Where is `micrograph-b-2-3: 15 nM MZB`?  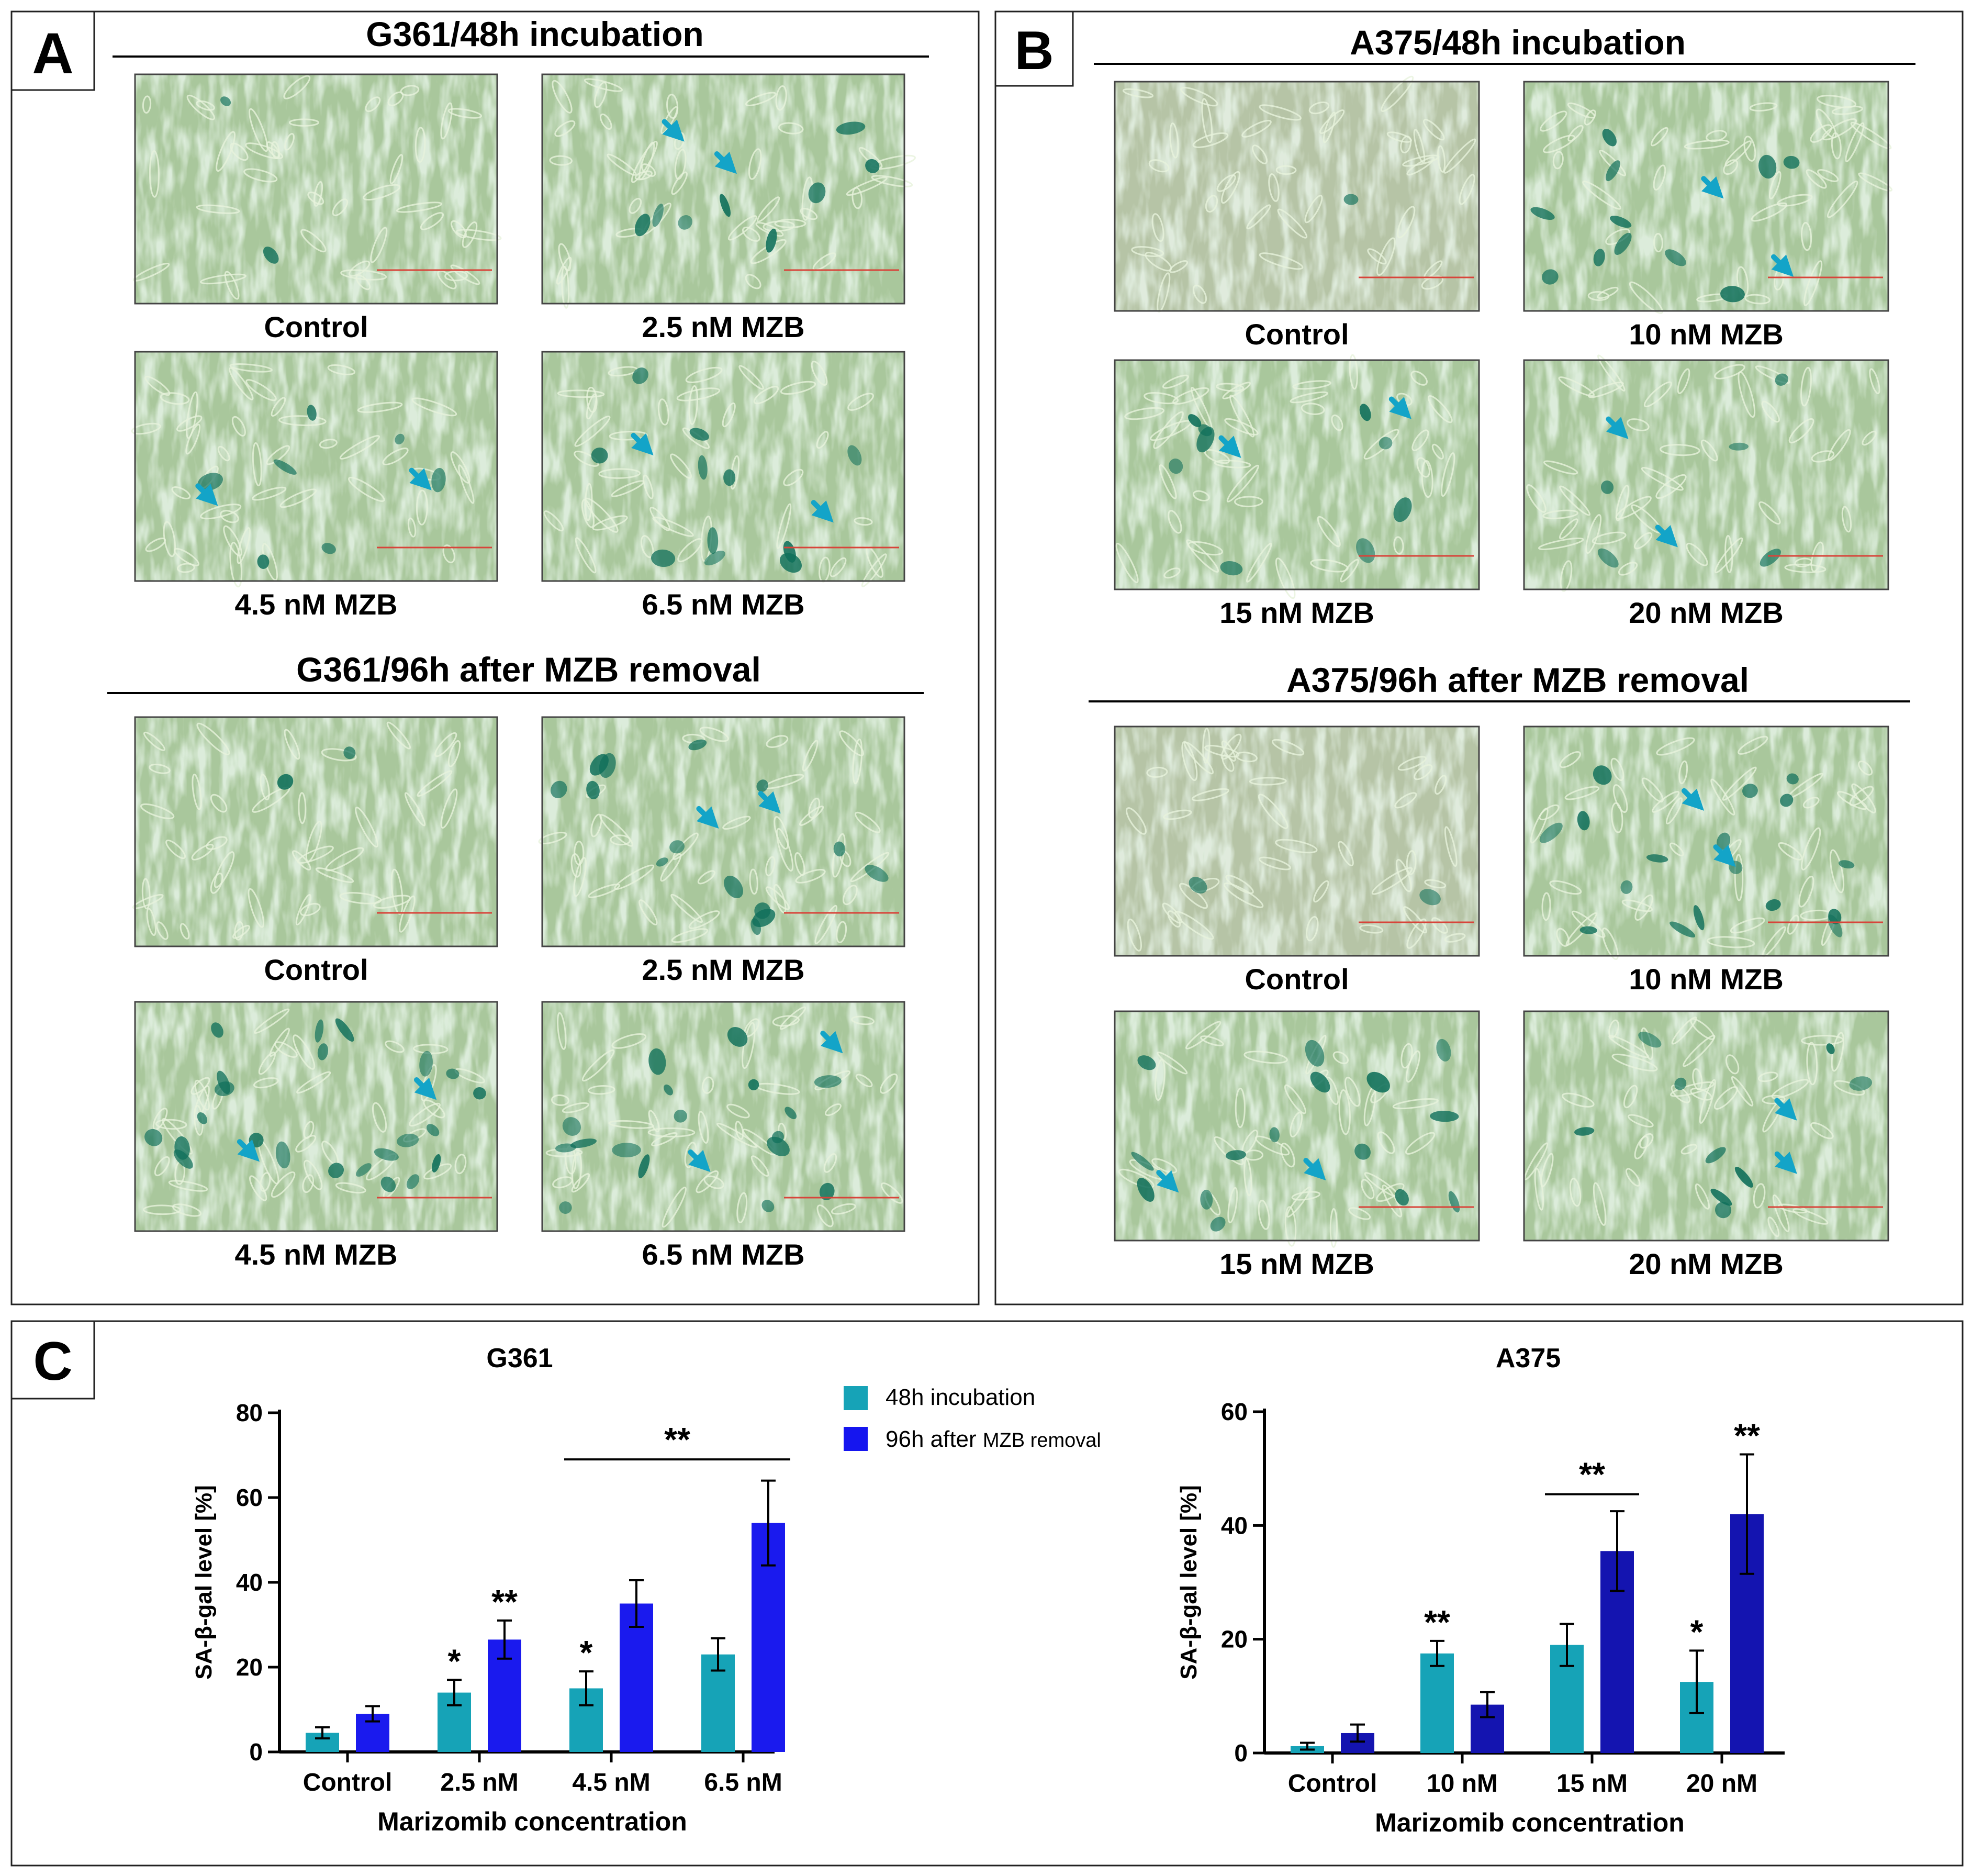 micrograph-b-2-3: 15 nM MZB is located at coordinates (1297, 1145).